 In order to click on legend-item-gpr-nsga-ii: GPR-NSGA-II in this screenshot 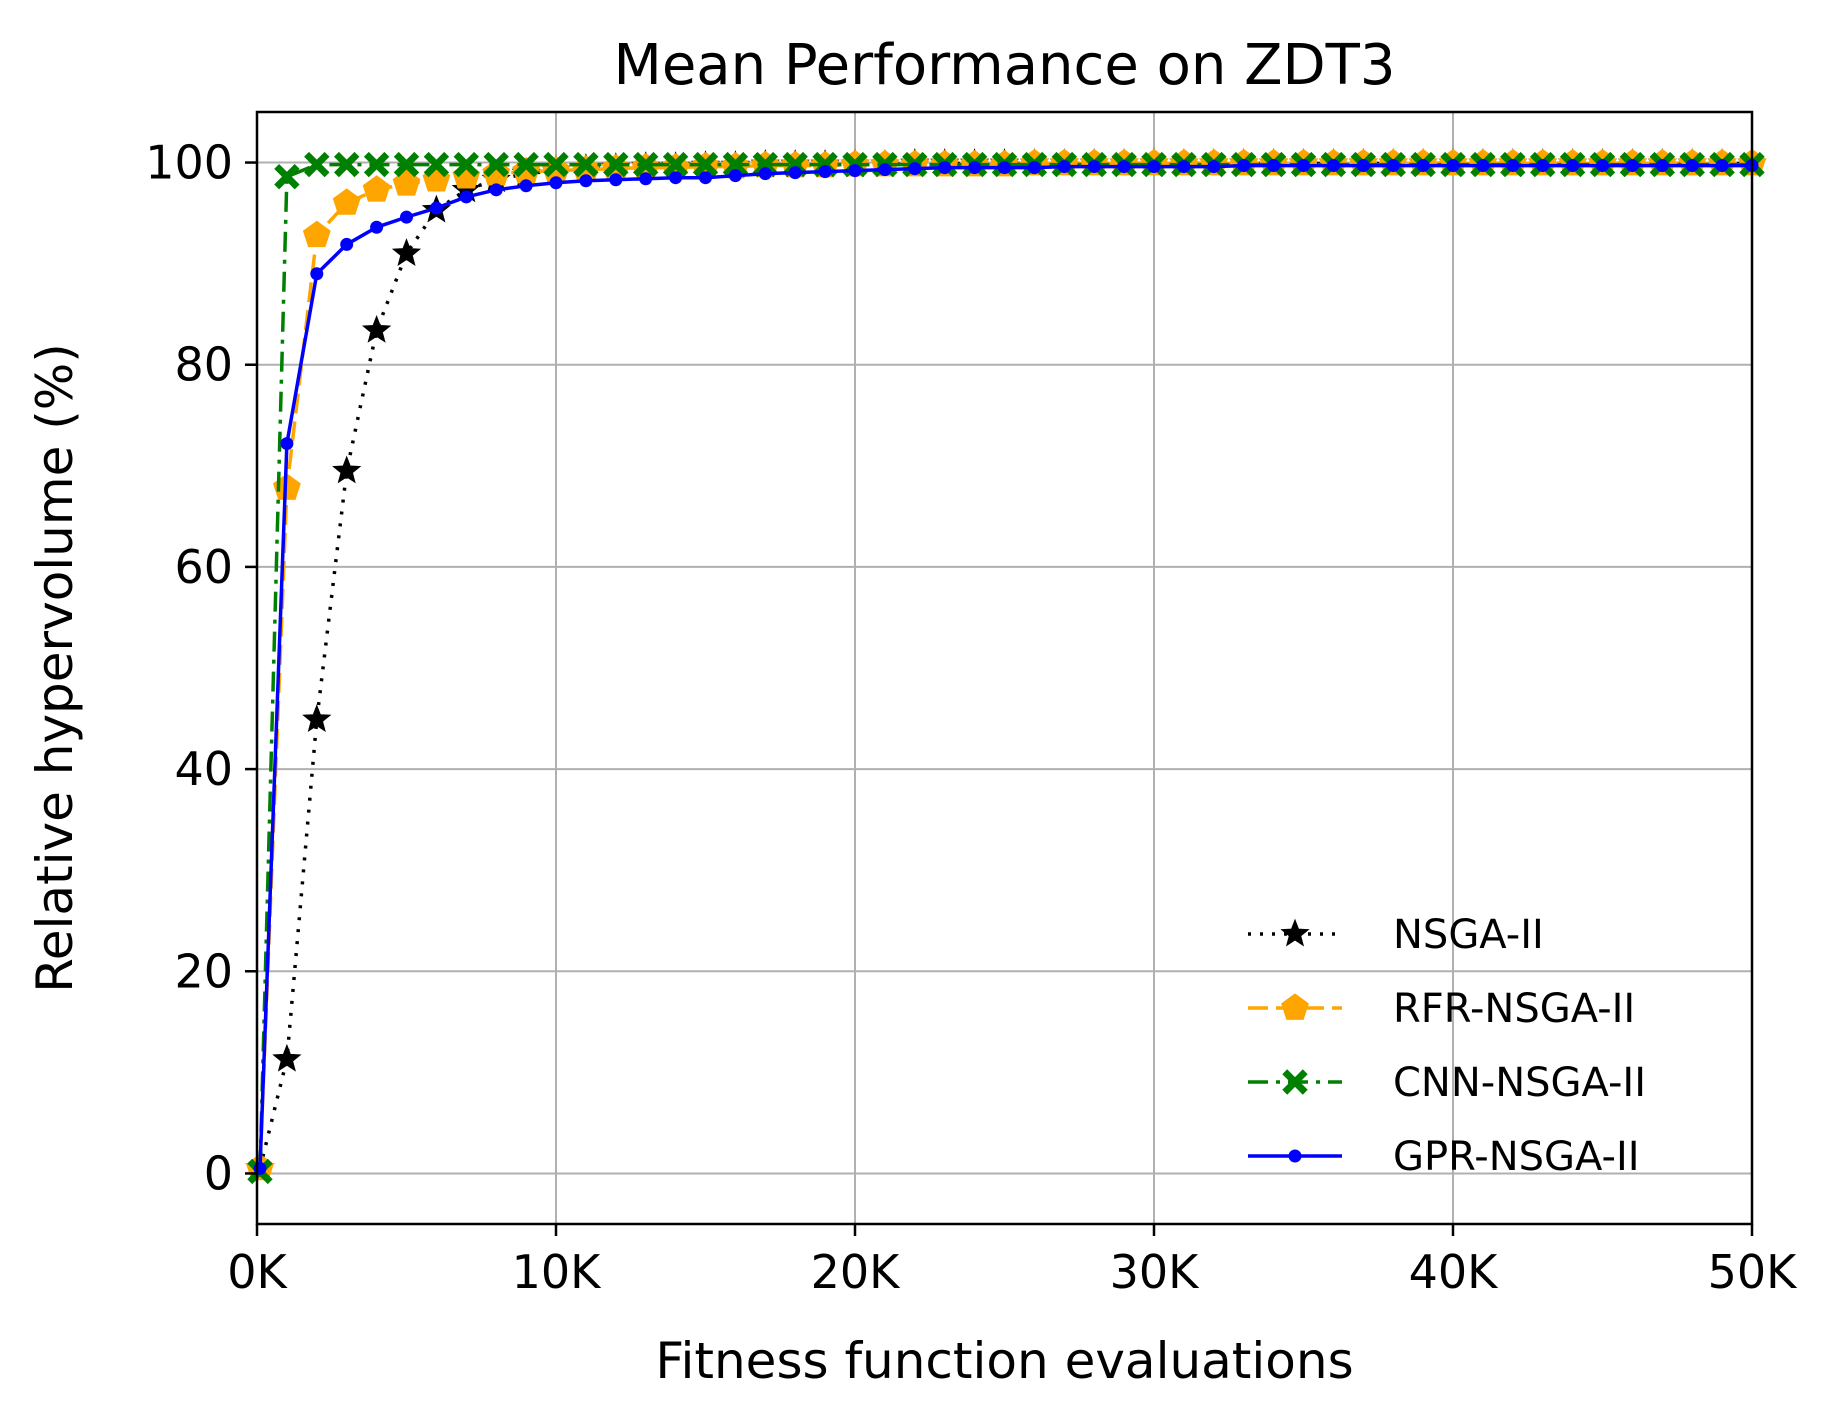, I will do `click(1444, 1157)`.